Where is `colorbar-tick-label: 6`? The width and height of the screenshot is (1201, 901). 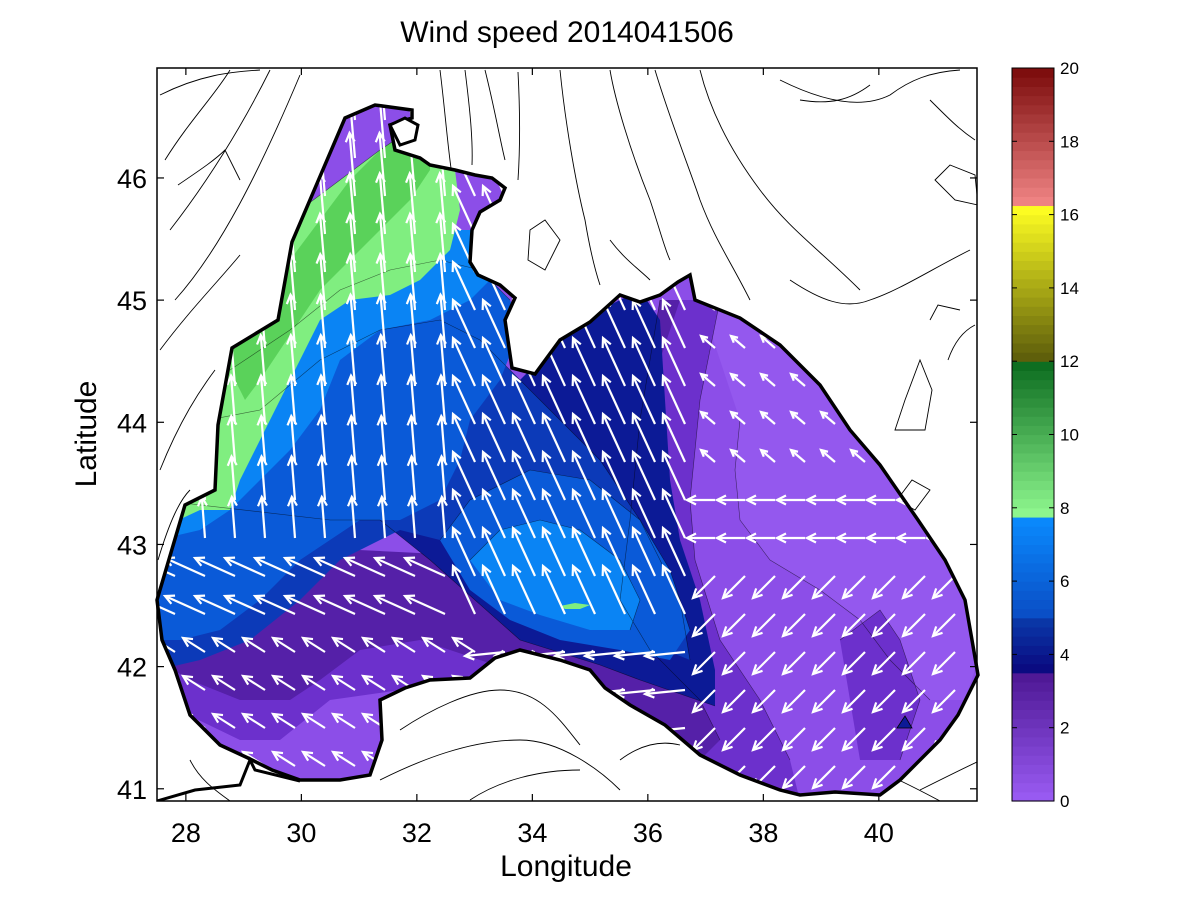 colorbar-tick-label: 6 is located at coordinates (1064, 581).